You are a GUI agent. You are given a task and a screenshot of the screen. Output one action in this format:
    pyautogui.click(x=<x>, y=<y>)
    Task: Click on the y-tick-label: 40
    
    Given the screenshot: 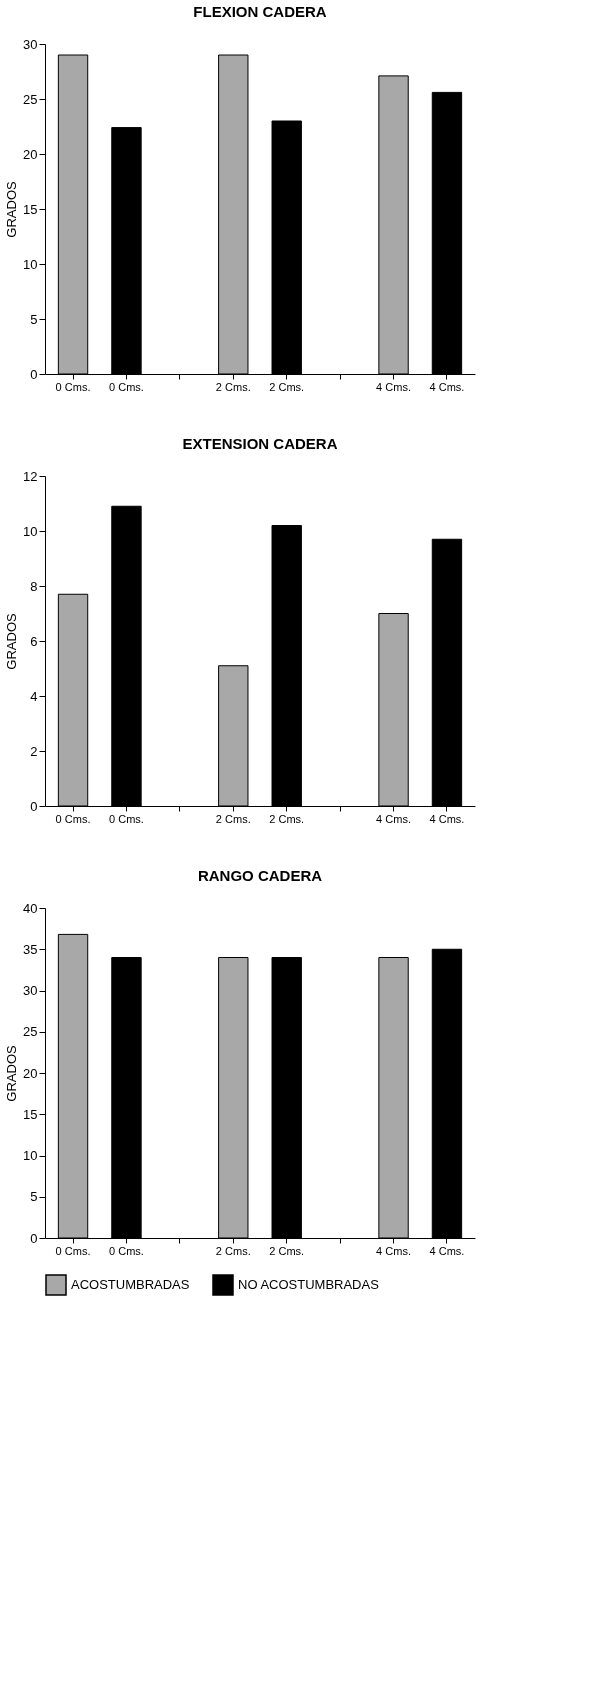 What is the action you would take?
    pyautogui.click(x=30, y=908)
    